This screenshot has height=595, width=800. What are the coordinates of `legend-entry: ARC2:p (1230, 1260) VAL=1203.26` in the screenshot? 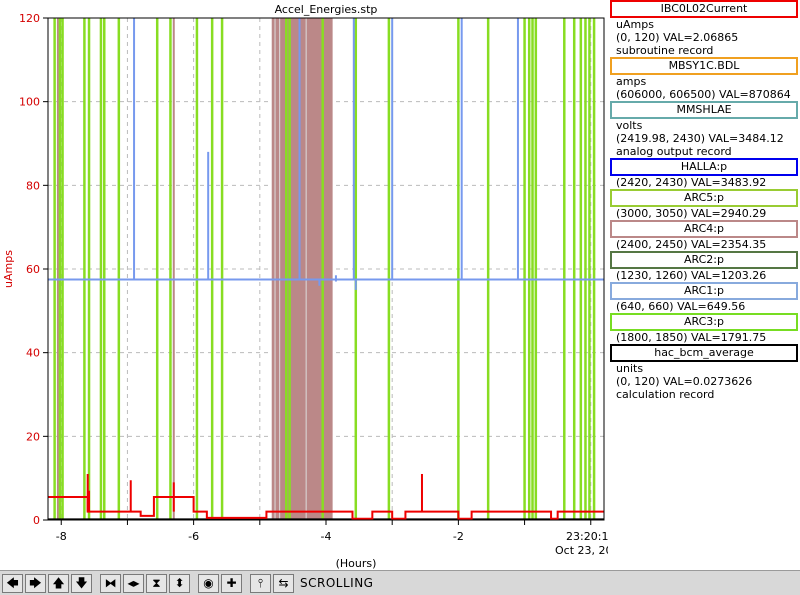 It's located at (704, 266).